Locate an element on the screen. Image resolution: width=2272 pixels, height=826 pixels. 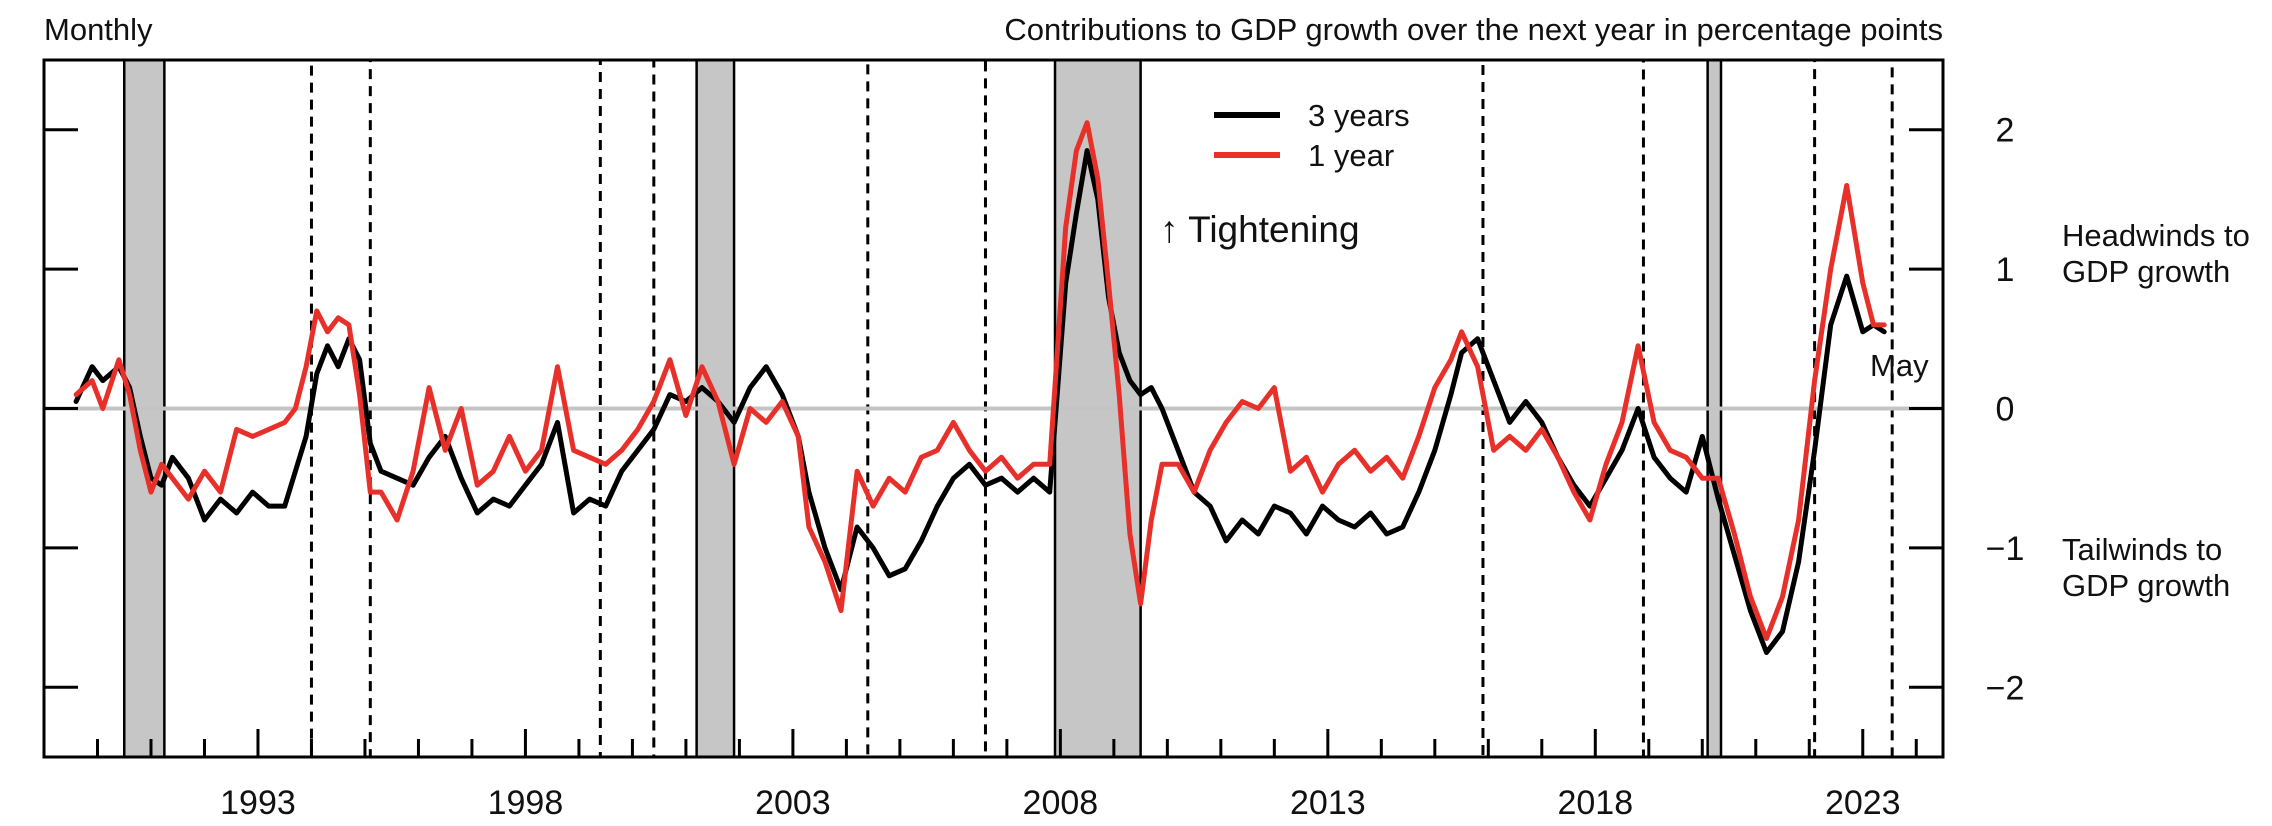
legend-label-1-year: 1 year is located at coordinates (1351, 155).